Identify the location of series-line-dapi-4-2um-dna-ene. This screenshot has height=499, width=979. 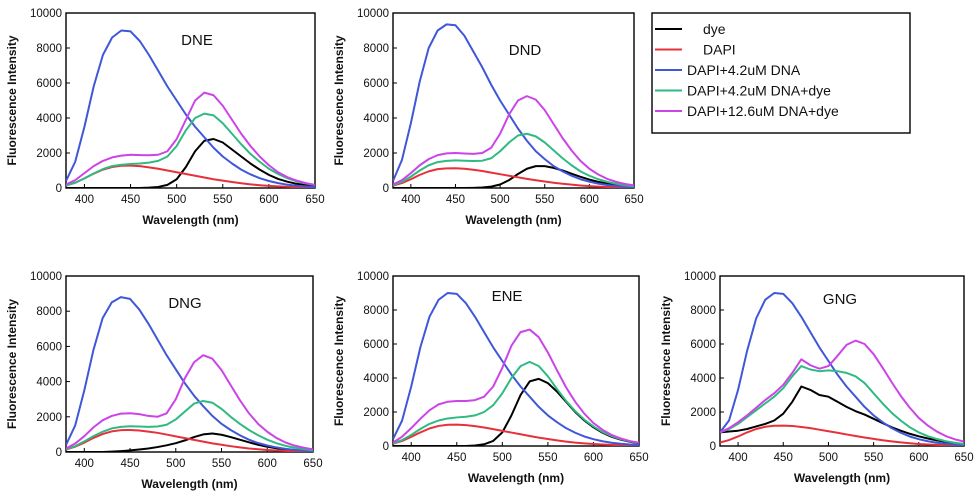
(516, 369).